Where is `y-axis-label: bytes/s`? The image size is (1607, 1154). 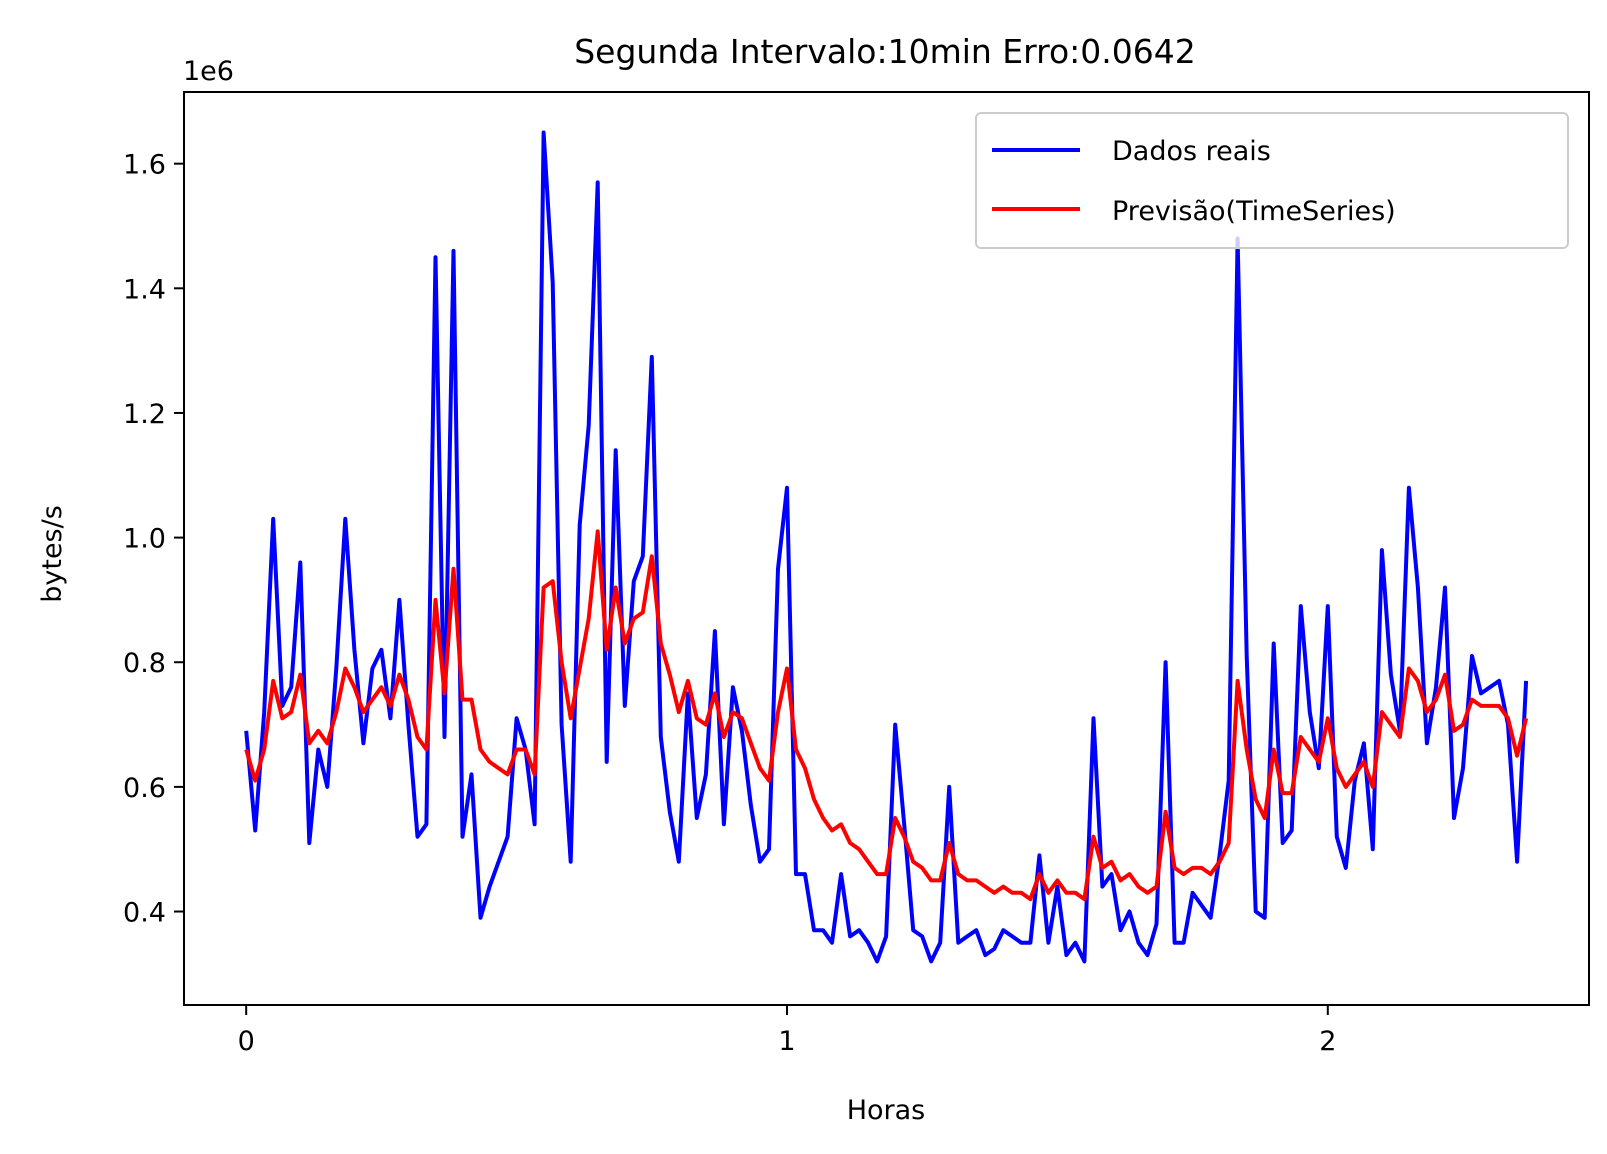 y-axis-label: bytes/s is located at coordinates (52, 554).